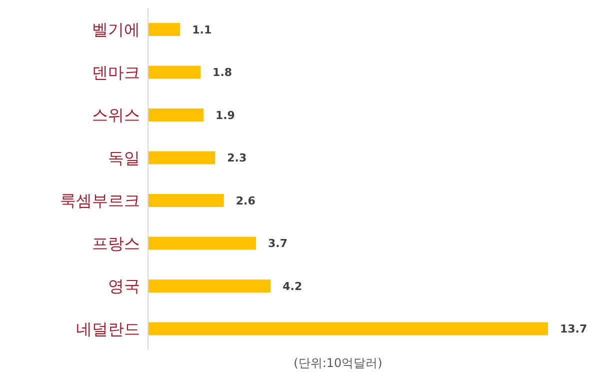  I want to click on y-tick-label: 네덜란드, so click(108, 328).